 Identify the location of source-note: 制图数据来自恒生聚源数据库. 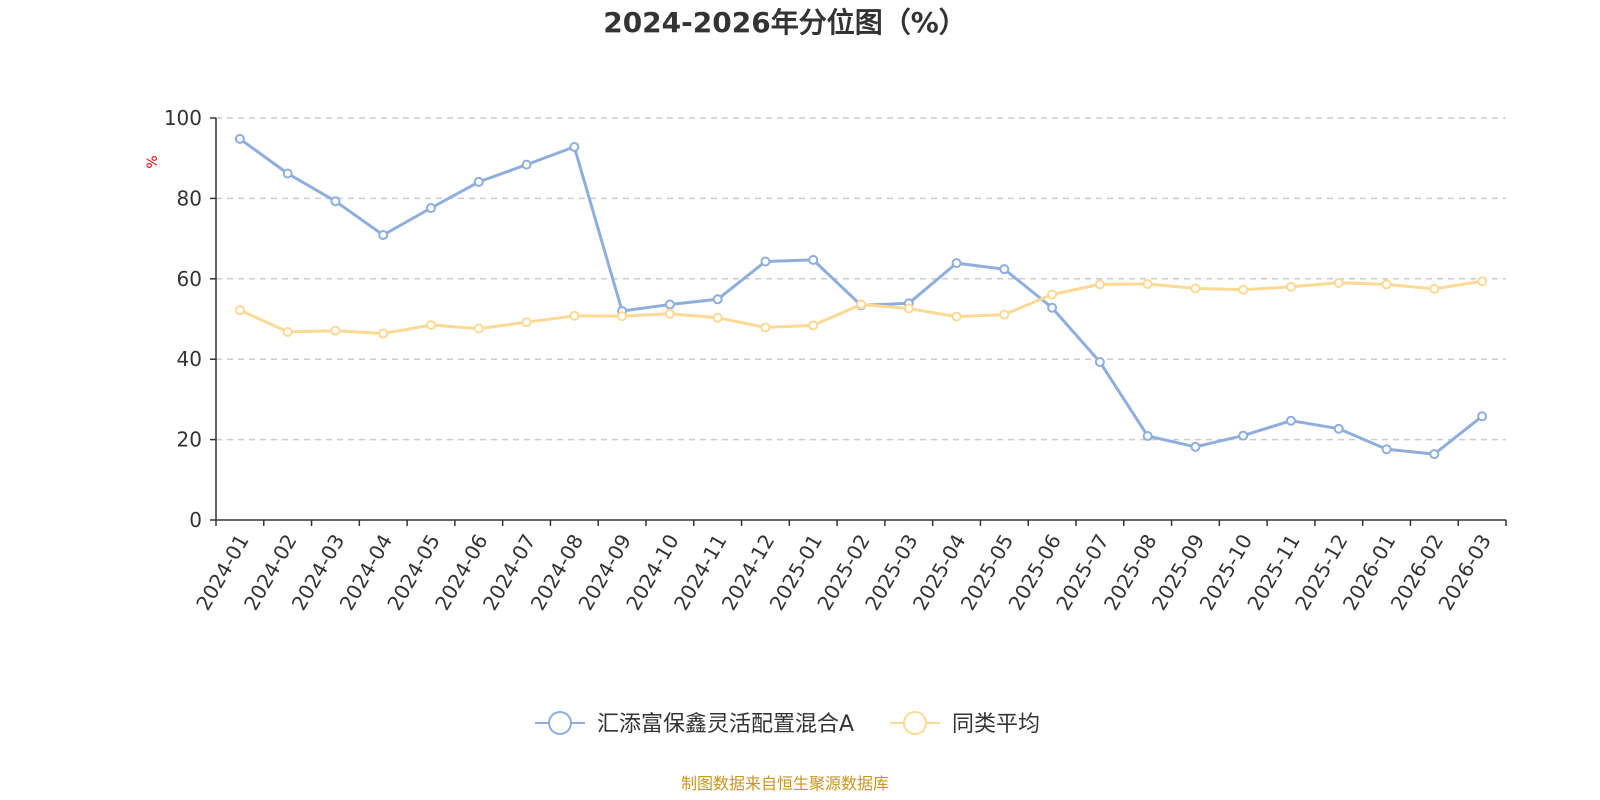
(785, 783).